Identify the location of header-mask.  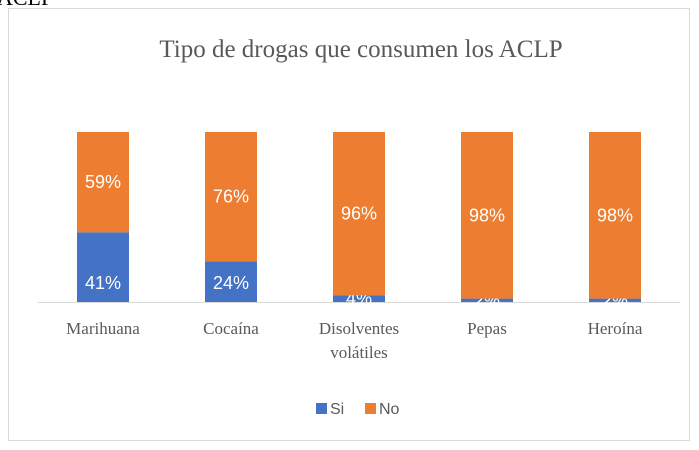
(349, 3).